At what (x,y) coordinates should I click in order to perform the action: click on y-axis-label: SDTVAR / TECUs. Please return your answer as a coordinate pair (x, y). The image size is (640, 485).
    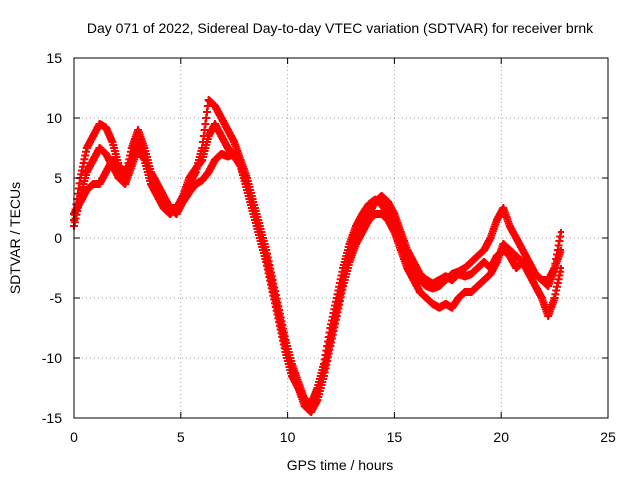
    Looking at the image, I should click on (15, 238).